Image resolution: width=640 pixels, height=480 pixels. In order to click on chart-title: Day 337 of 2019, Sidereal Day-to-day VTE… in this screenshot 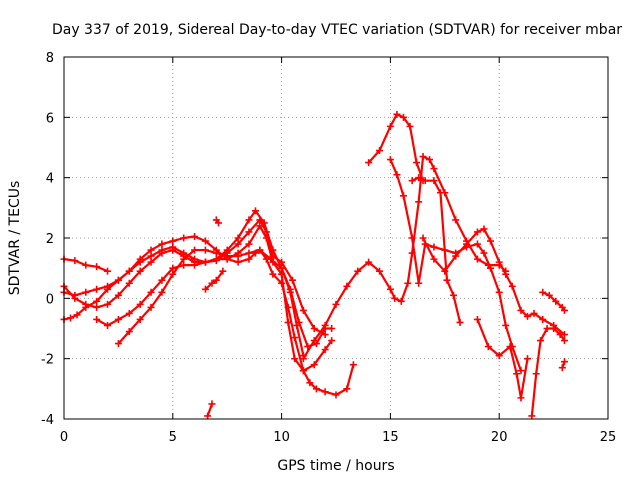, I will do `click(337, 30)`.